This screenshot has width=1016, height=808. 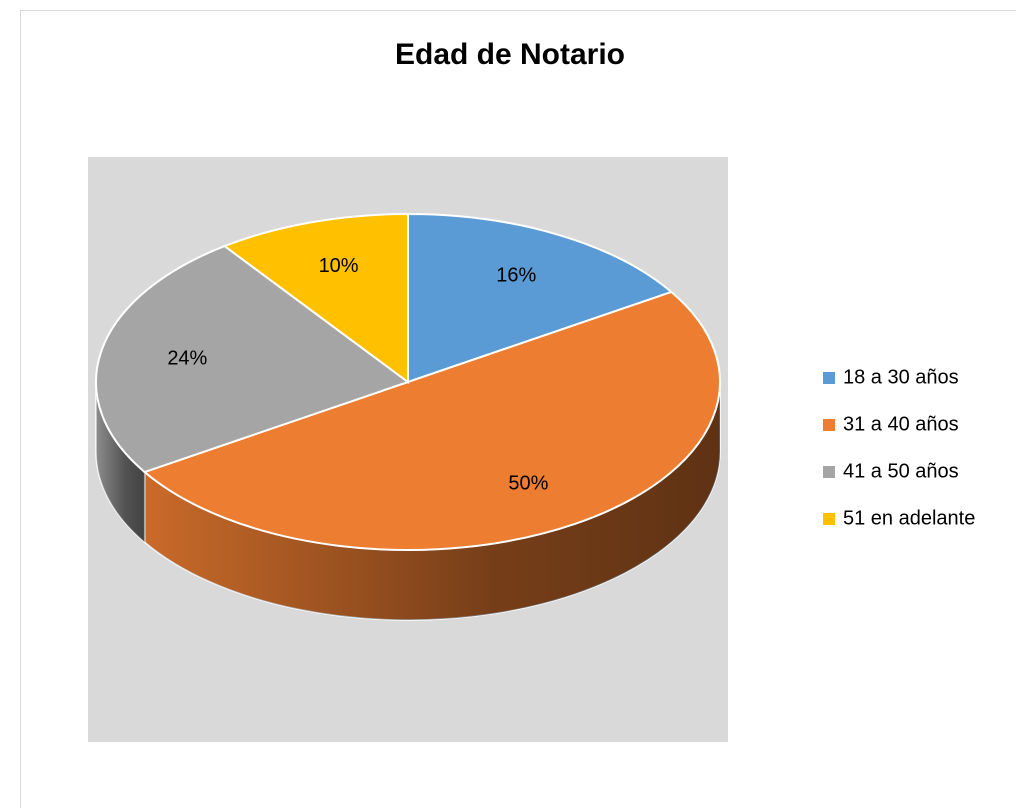 What do you see at coordinates (901, 471) in the screenshot?
I see `legend-label: 41 a 50 años` at bounding box center [901, 471].